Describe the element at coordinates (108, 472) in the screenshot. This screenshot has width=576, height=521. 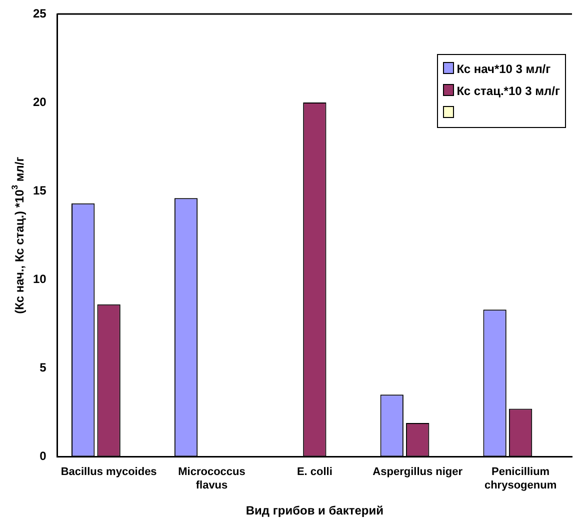
I see `x-tick-label: Bacillus mycoides` at that location.